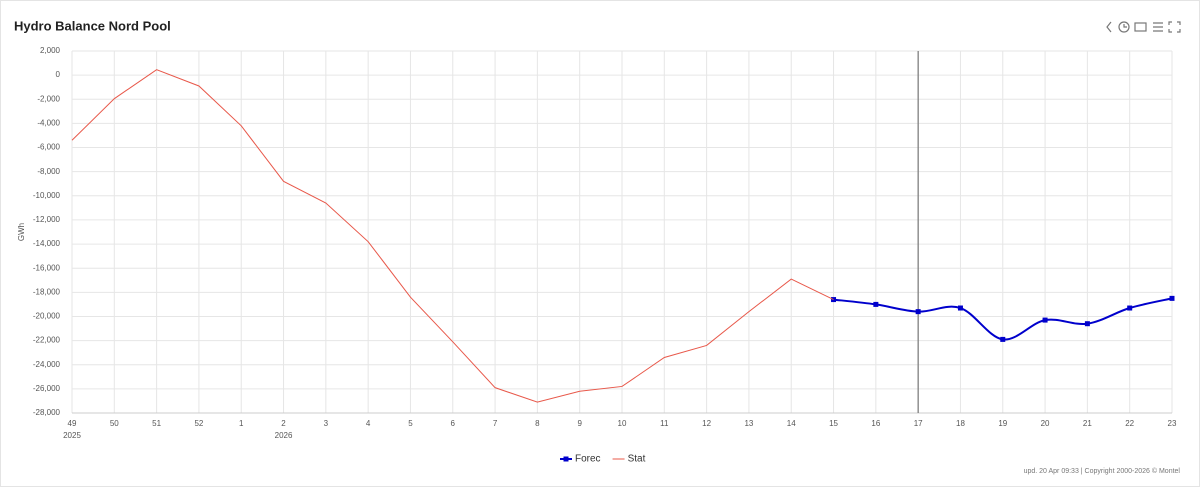 The height and width of the screenshot is (489, 1200). What do you see at coordinates (47, 291) in the screenshot?
I see `y-tick-label: -18,000` at bounding box center [47, 291].